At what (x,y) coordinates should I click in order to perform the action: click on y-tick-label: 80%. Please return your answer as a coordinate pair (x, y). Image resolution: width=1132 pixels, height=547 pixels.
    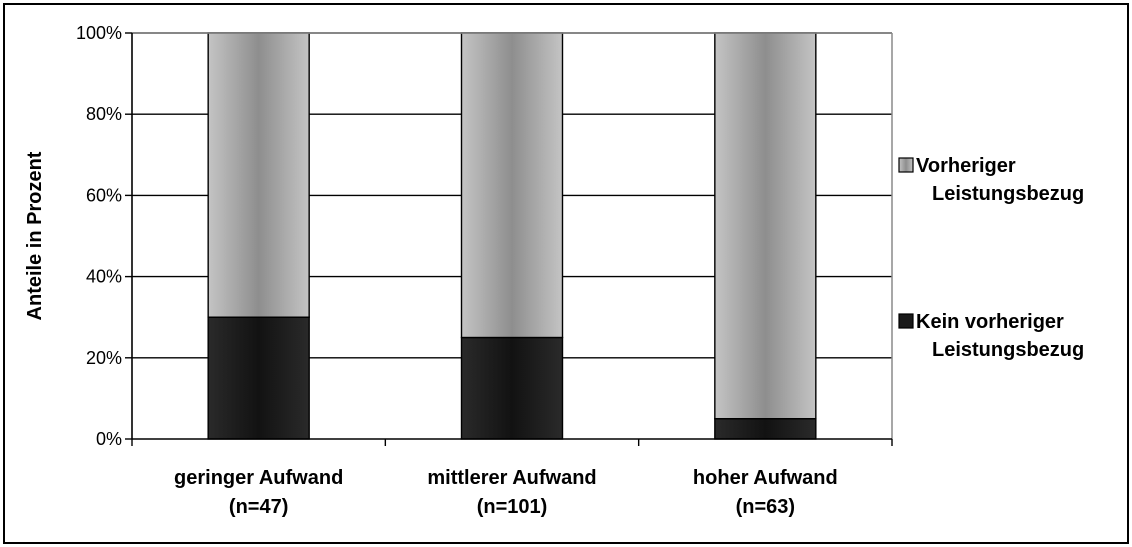
    Looking at the image, I should click on (104, 114).